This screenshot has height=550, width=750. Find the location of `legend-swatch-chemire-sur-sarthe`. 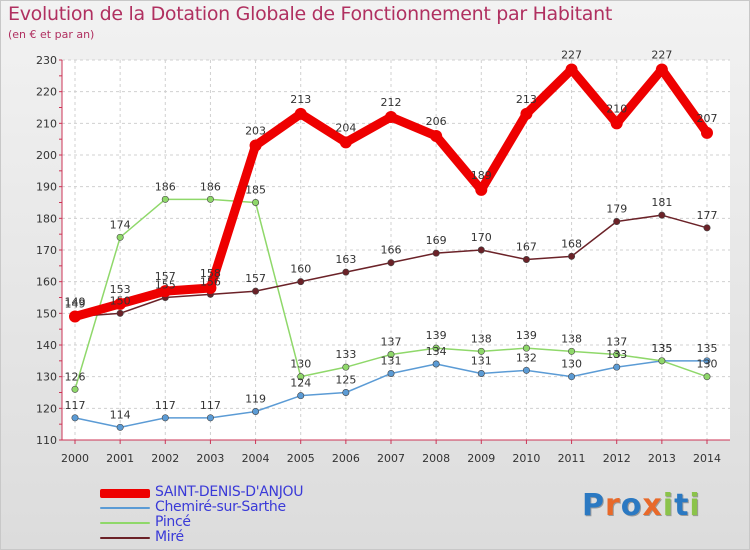

legend-swatch-chemire-sur-sarthe is located at coordinates (125, 508).